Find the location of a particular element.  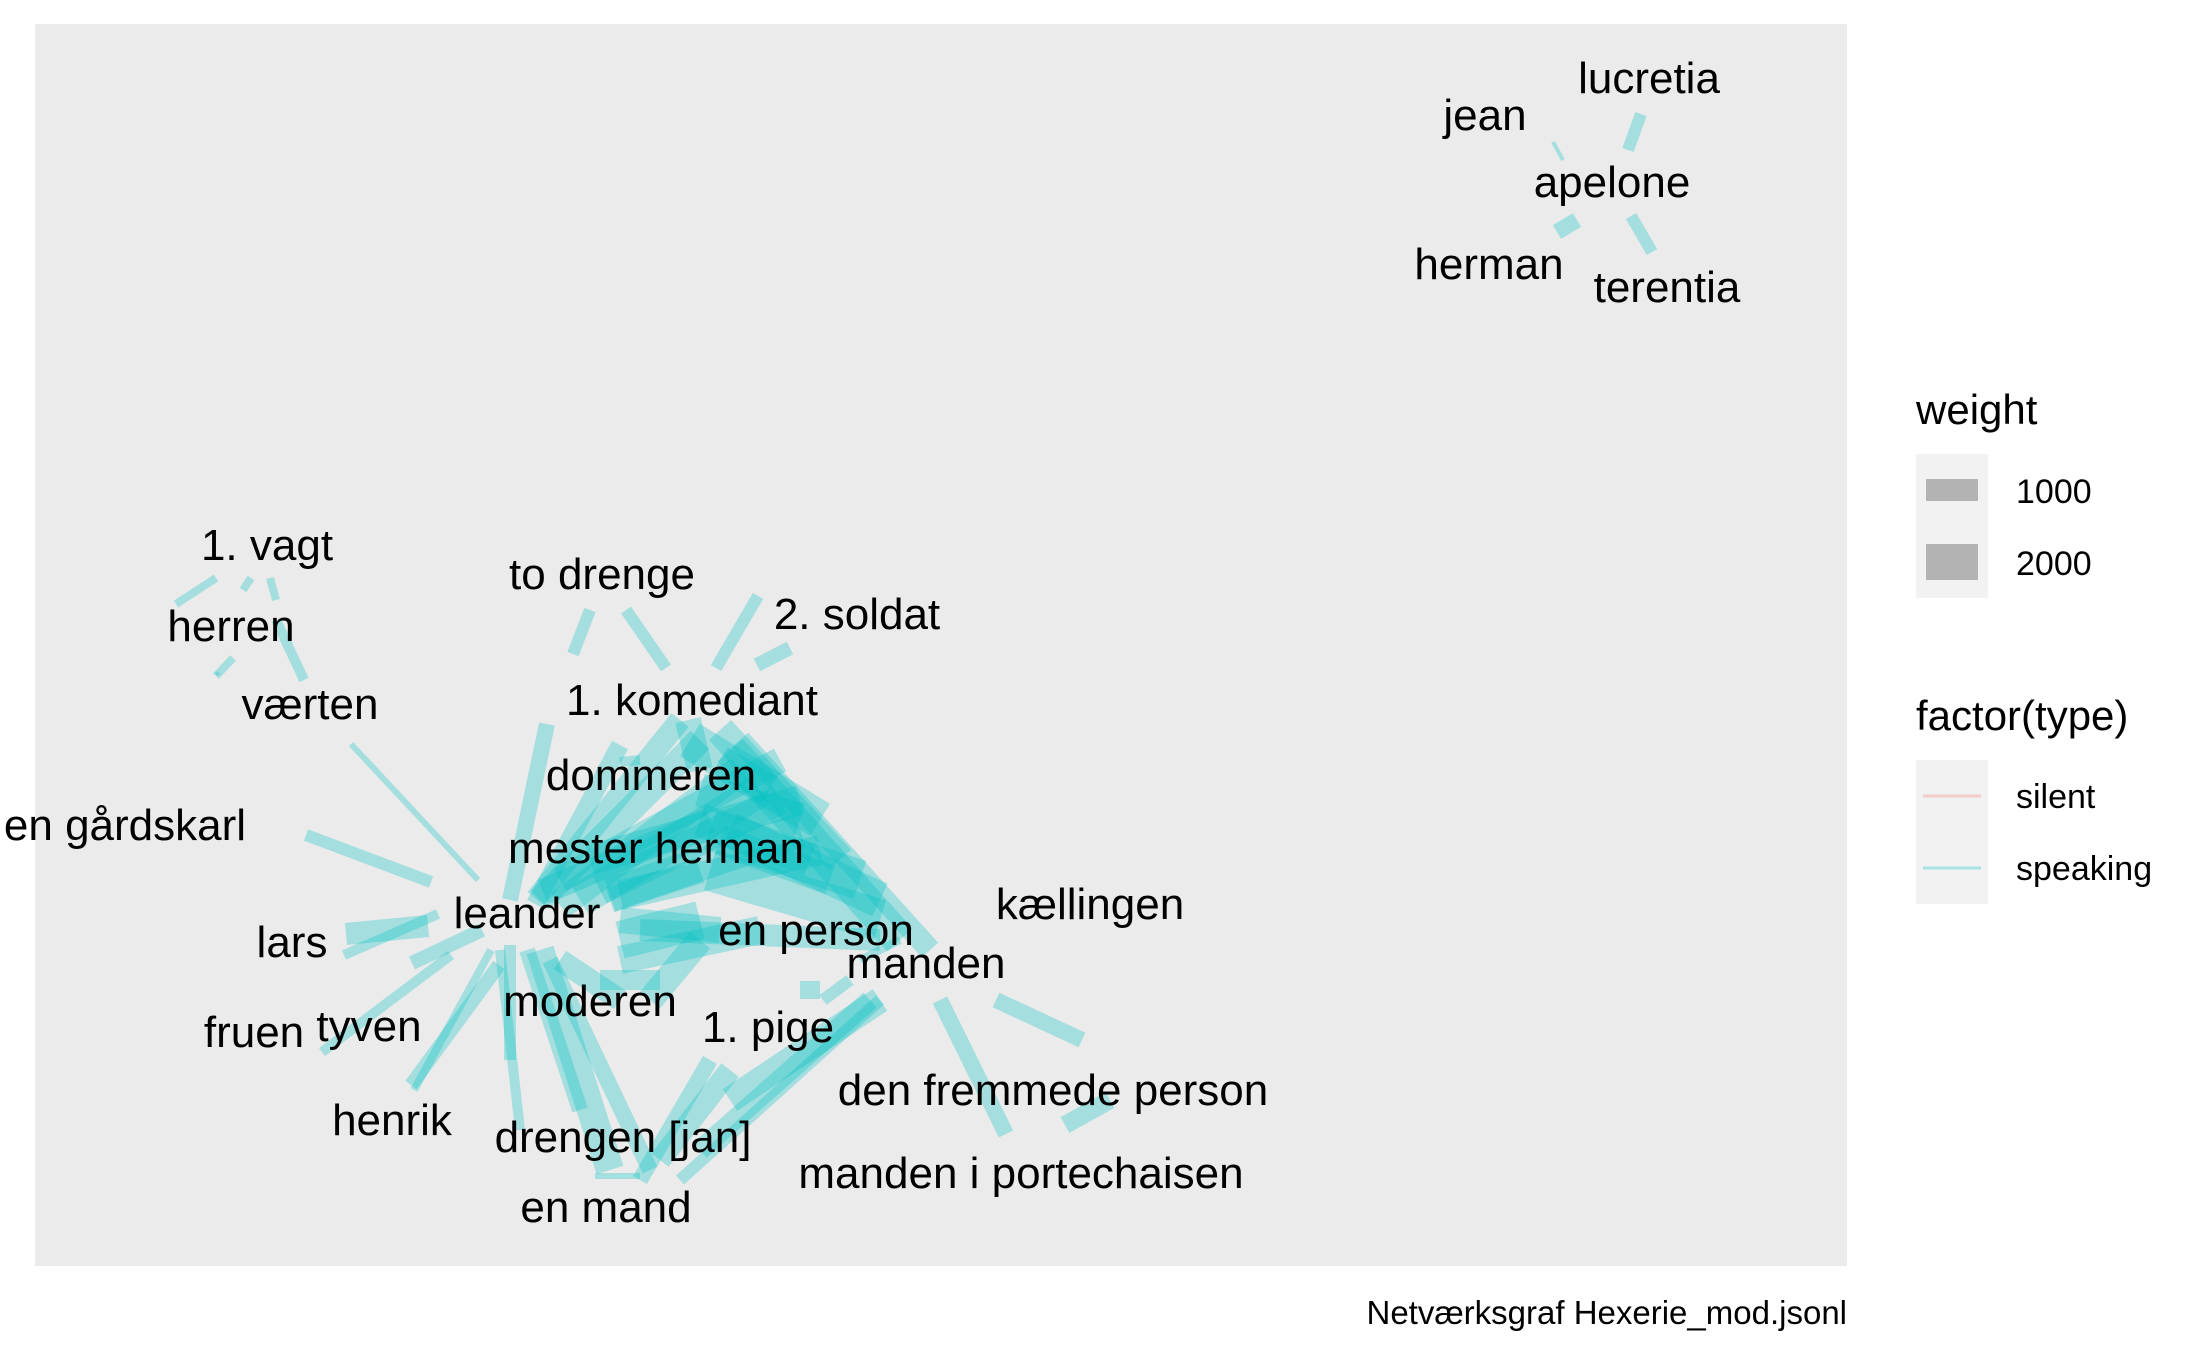

node-label-en-person: en person is located at coordinates (816, 930).